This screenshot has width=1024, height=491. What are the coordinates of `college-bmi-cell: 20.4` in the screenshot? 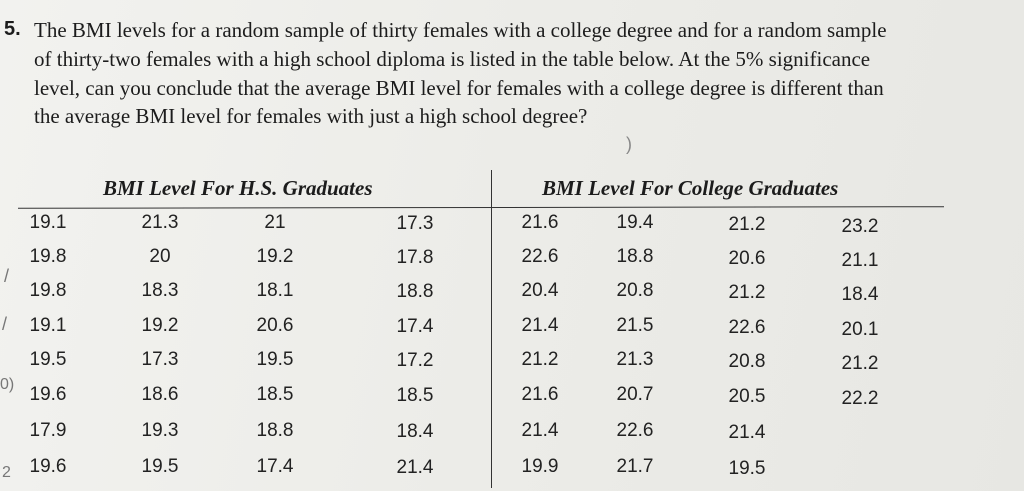 It's located at (540, 290).